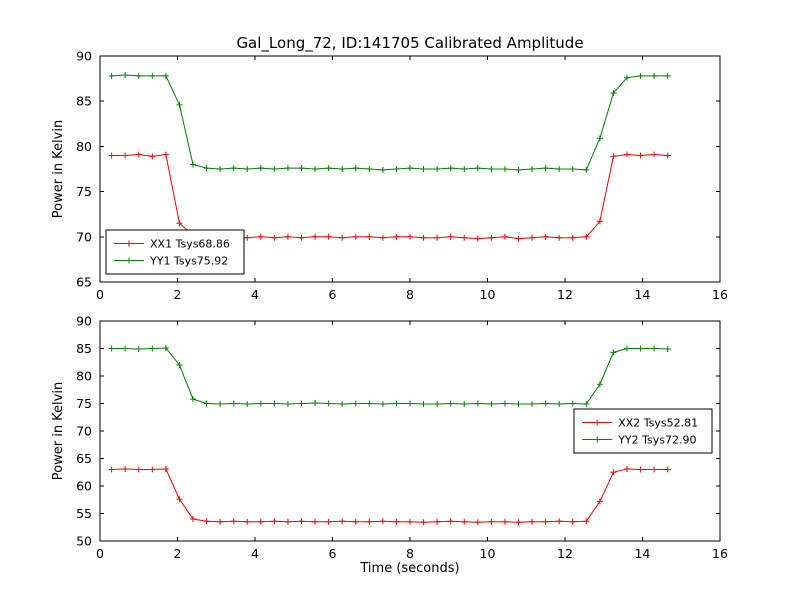  What do you see at coordinates (84, 541) in the screenshot?
I see `y-tick-label: 50` at bounding box center [84, 541].